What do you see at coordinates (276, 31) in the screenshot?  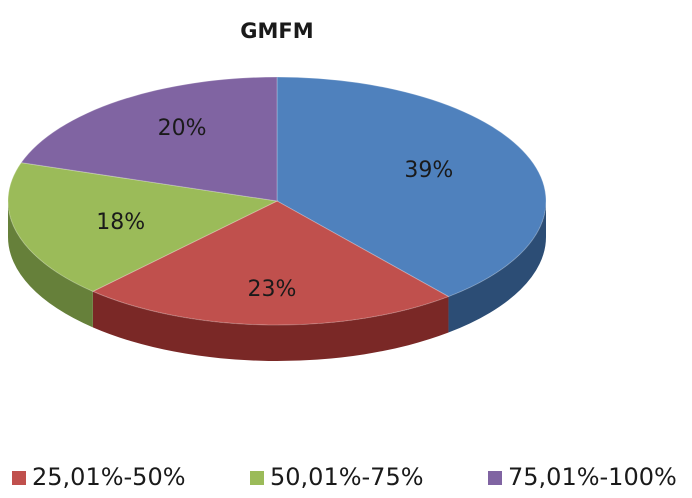 I see `chart-title: GMFM` at bounding box center [276, 31].